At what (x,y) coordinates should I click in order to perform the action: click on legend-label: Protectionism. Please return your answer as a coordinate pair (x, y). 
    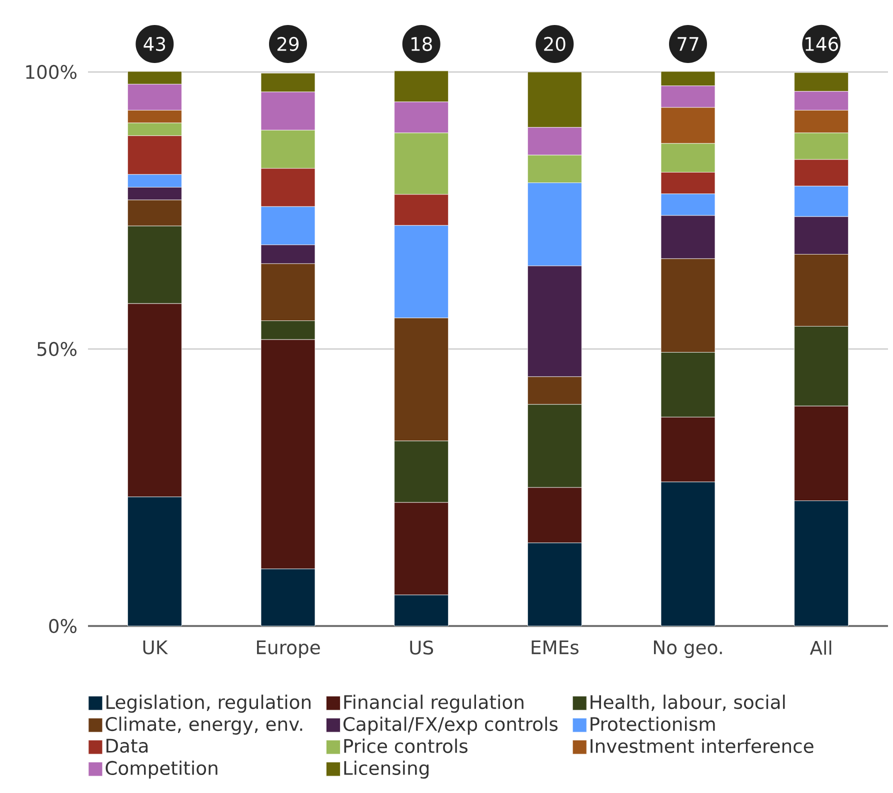
    Looking at the image, I should click on (652, 724).